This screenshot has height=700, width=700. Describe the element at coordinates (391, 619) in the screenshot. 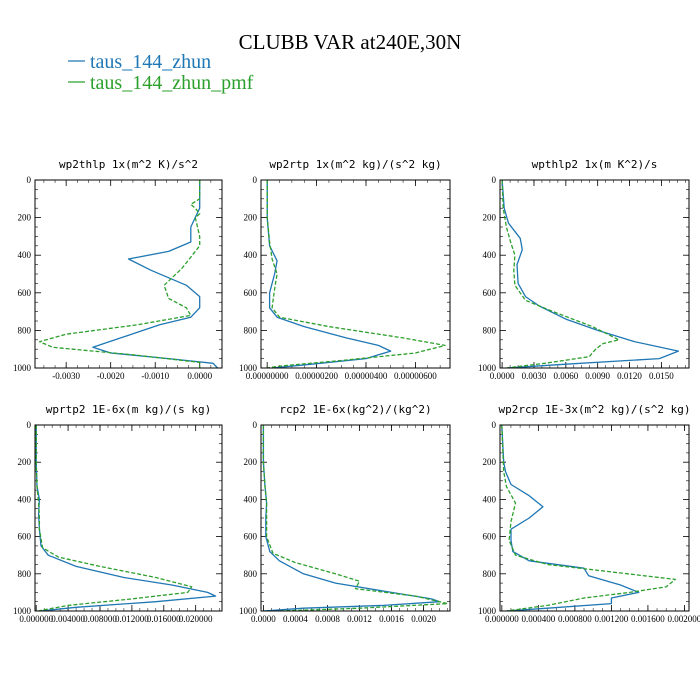

I see `x-tick-label: 0.0016` at that location.